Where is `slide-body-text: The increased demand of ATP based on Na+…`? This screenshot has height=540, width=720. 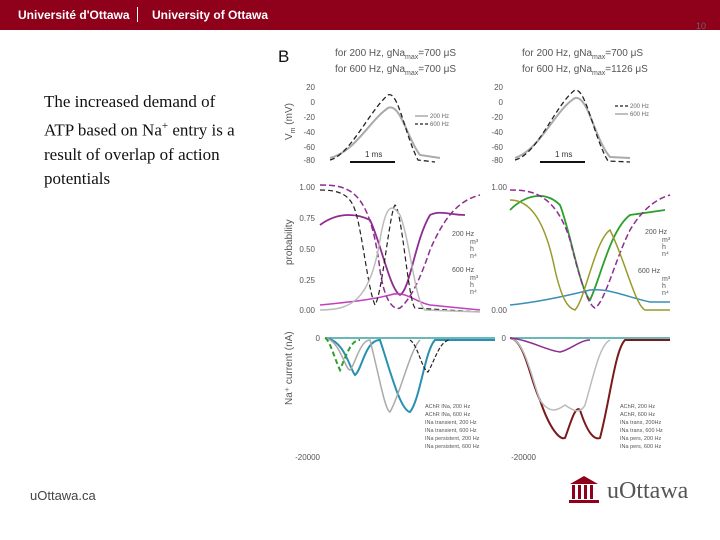 slide-body-text: The increased demand of ATP based on Na+… is located at coordinates (144, 140).